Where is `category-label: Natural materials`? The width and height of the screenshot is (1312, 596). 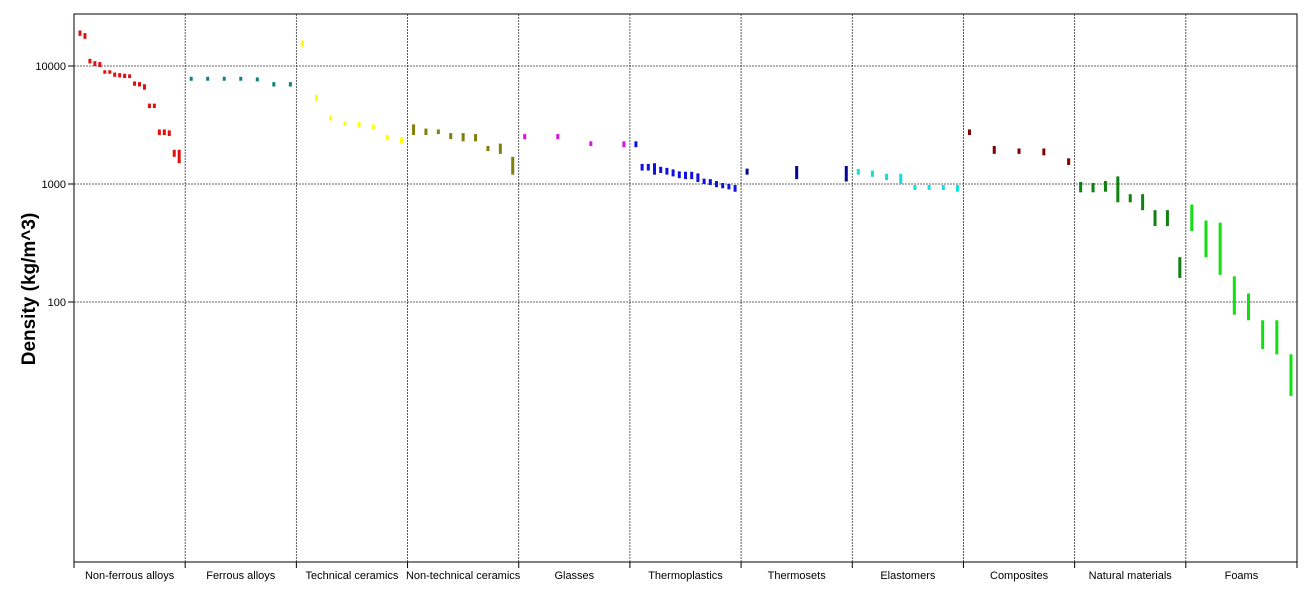 category-label: Natural materials is located at coordinates (1131, 576).